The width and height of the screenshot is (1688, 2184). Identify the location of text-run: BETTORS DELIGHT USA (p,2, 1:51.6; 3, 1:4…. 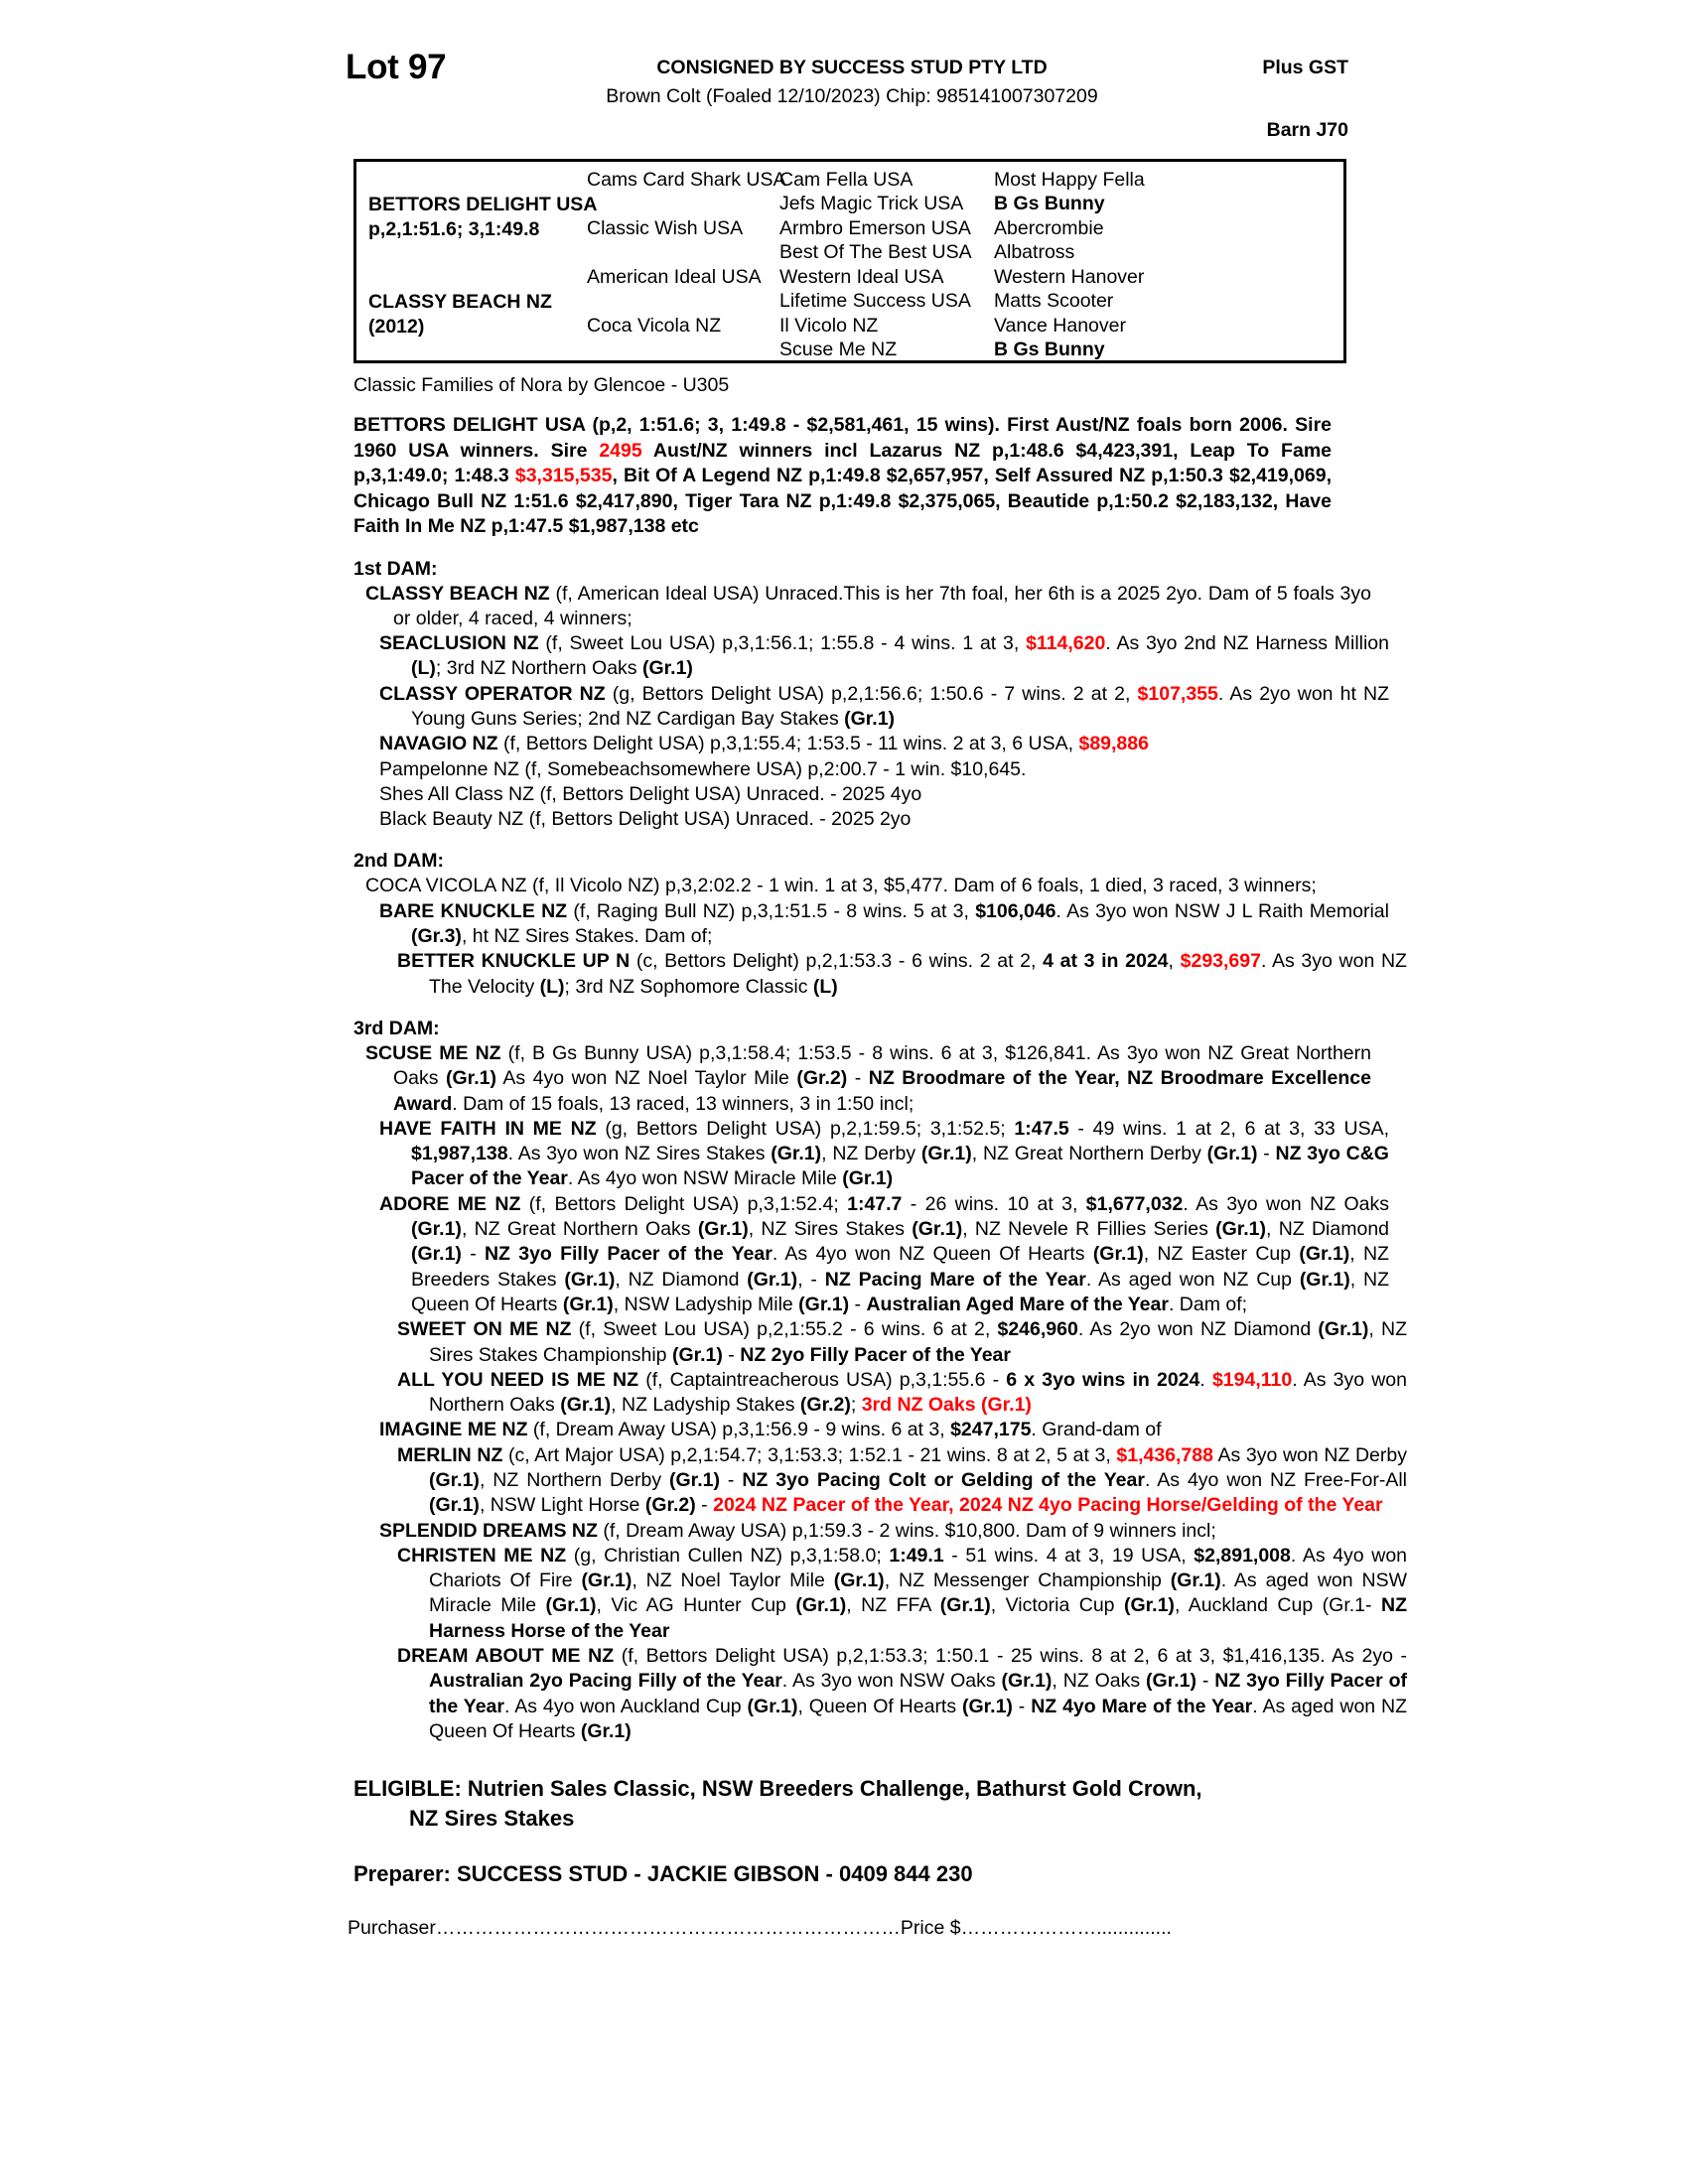
(796, 425).